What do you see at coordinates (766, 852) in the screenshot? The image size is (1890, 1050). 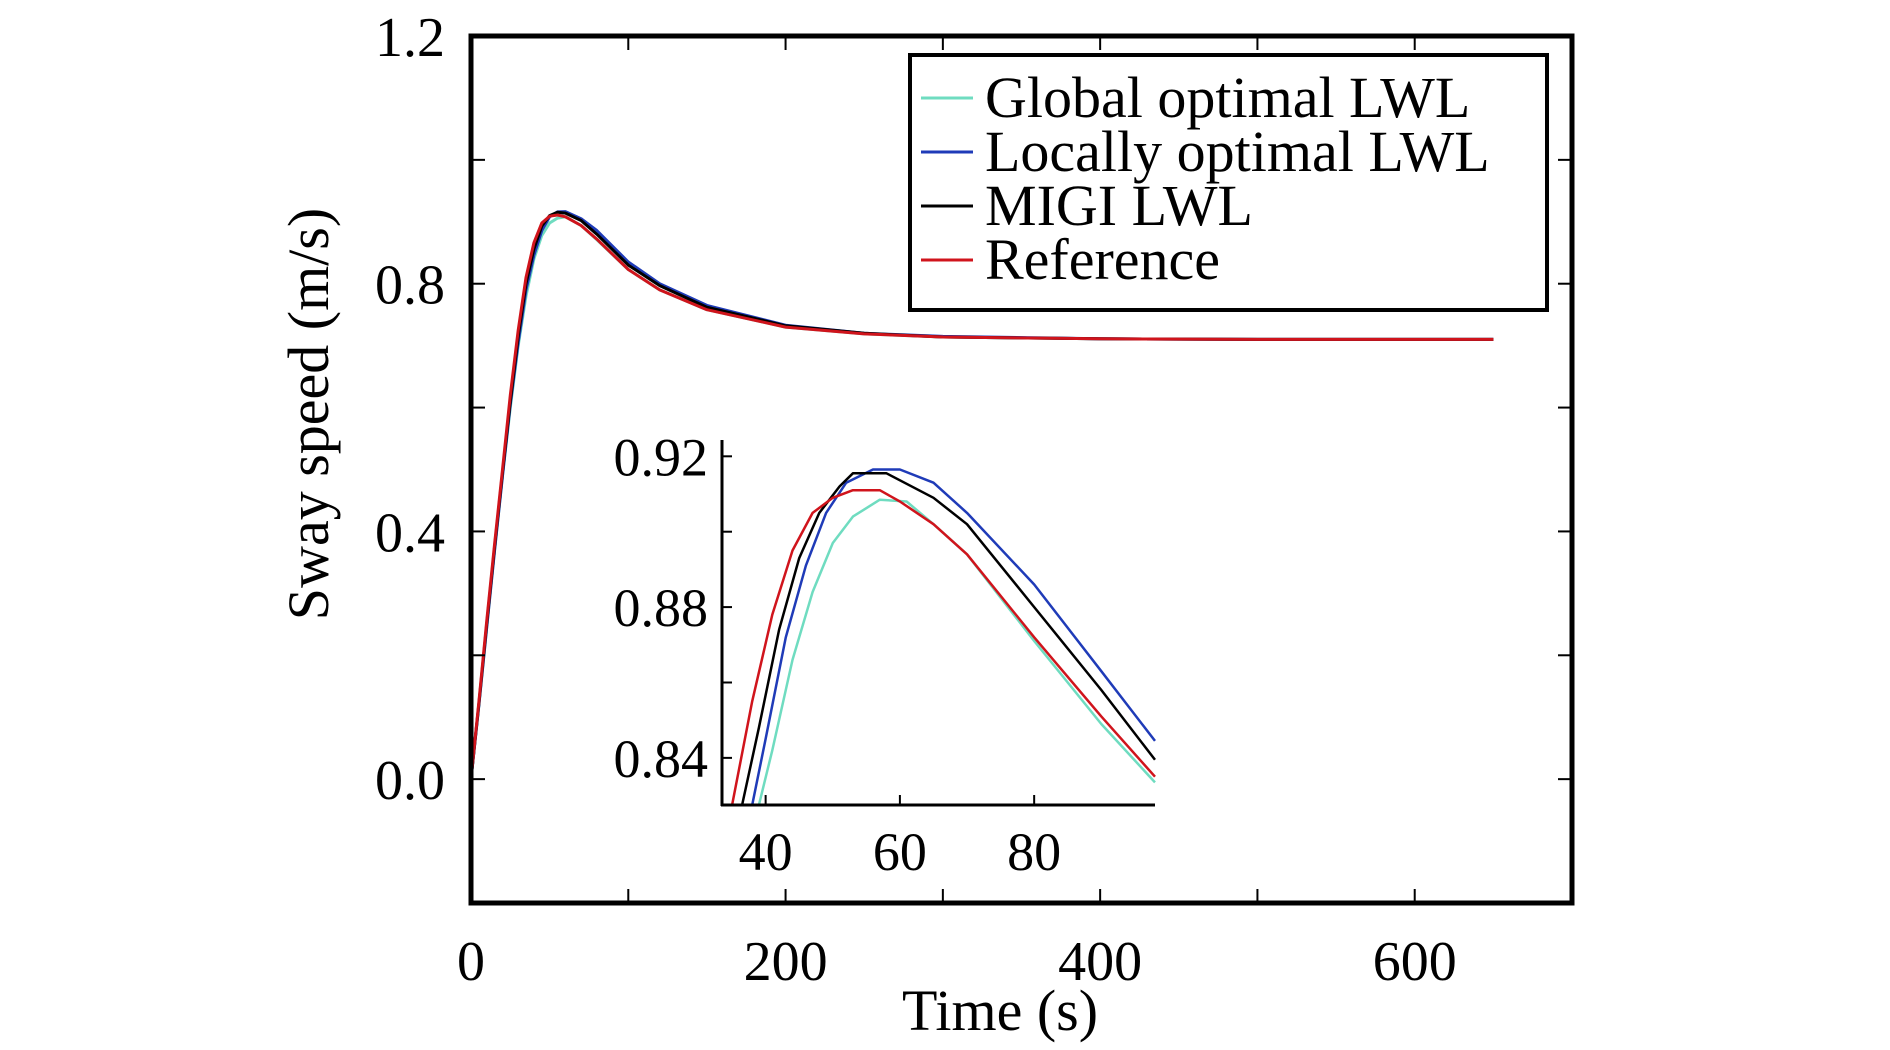 I see `inset-x-tick-label: 40` at bounding box center [766, 852].